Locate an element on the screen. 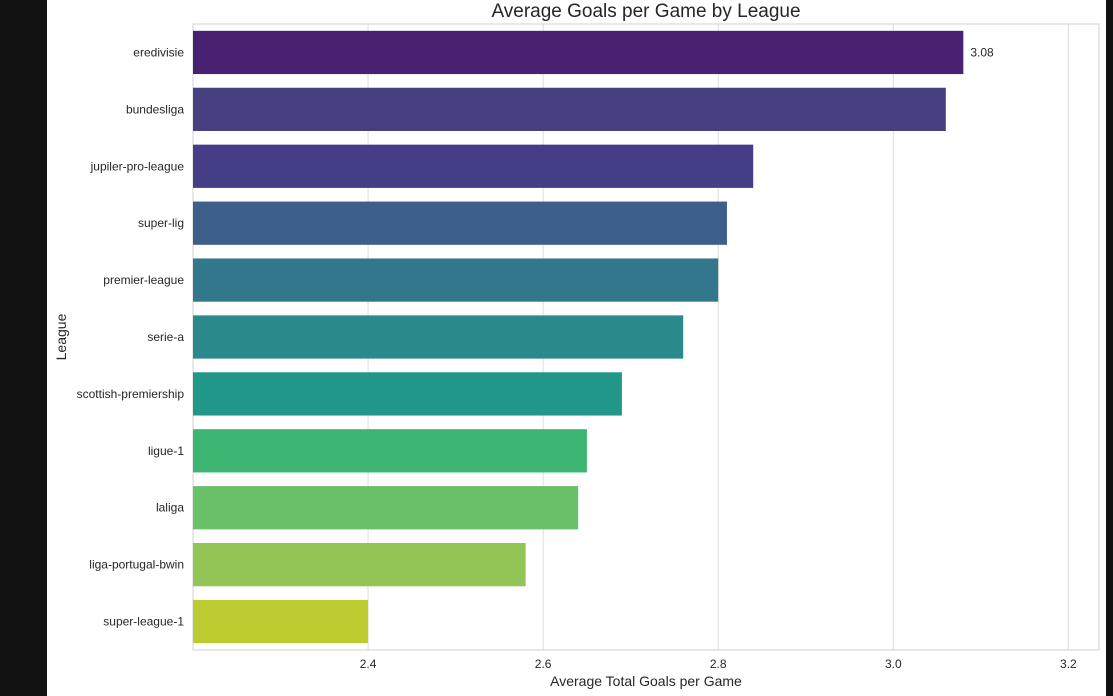  data-label-eredivisie: 3.08 is located at coordinates (982, 52).